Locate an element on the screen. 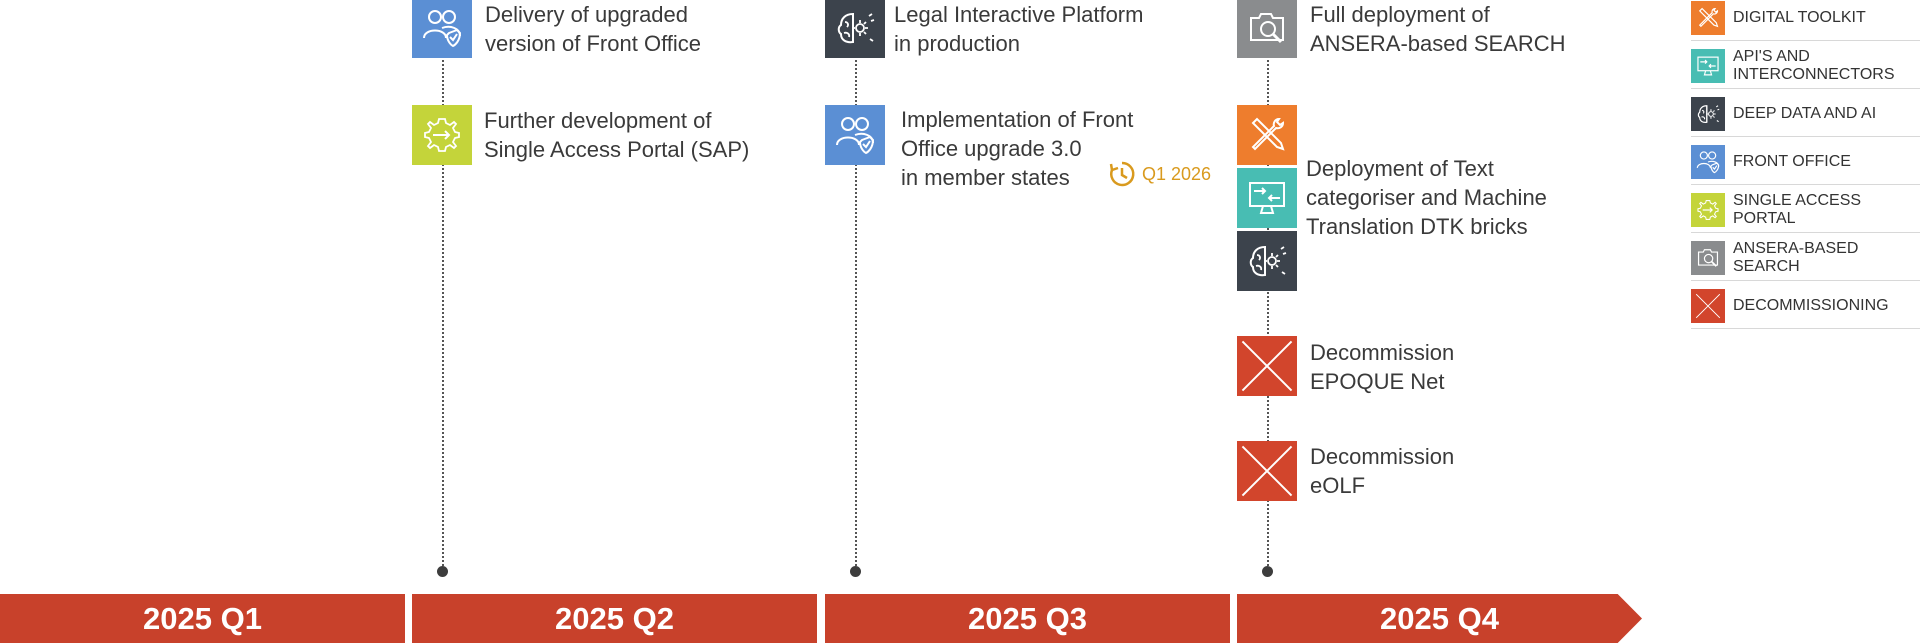 The height and width of the screenshot is (643, 1920). tools-icon is located at coordinates (1708, 18).